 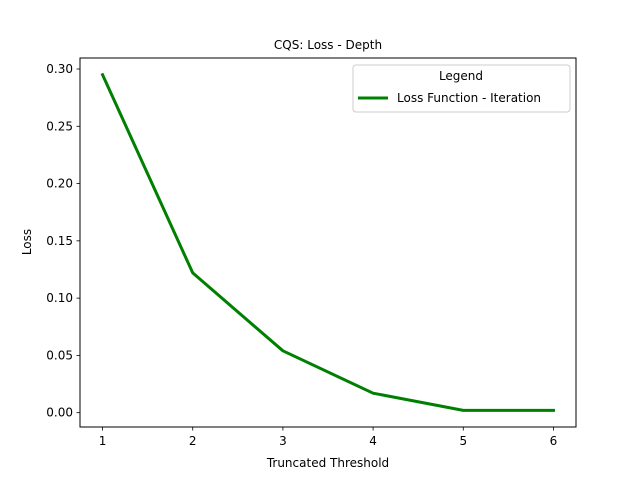 I want to click on legend-box, so click(x=461, y=88).